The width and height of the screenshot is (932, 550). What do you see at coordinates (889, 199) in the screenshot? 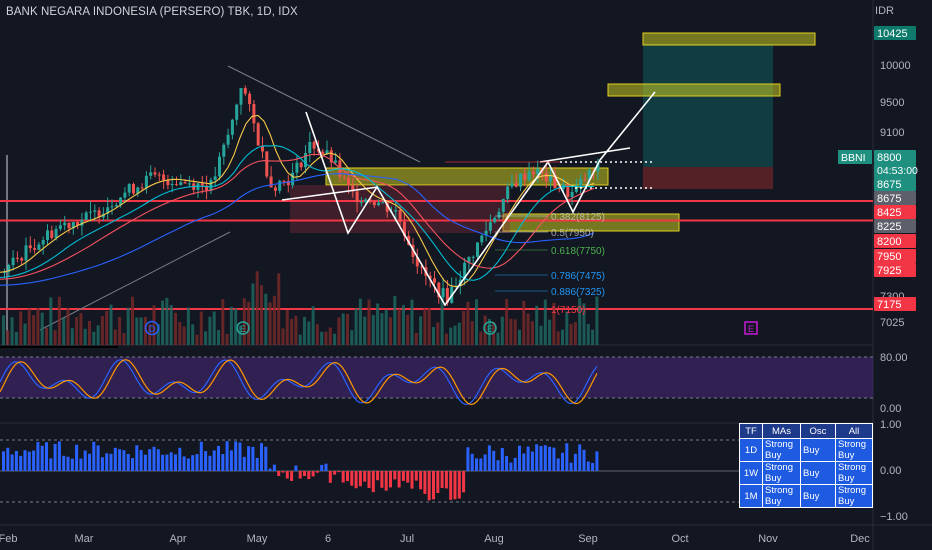
I see `price-tag-label: 8675` at bounding box center [889, 199].